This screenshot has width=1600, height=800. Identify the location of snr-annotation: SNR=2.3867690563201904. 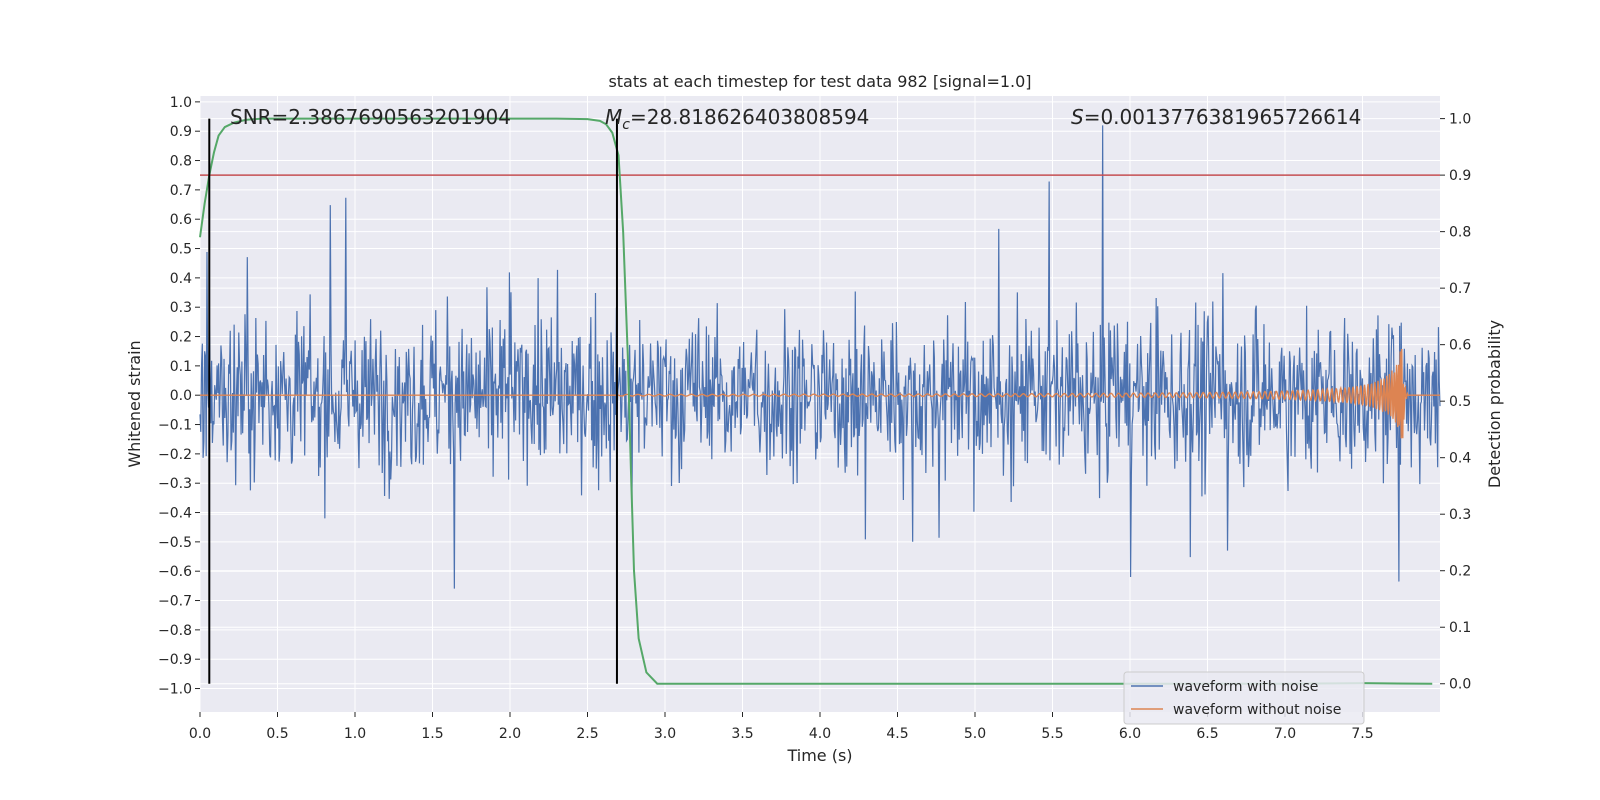
(370, 117).